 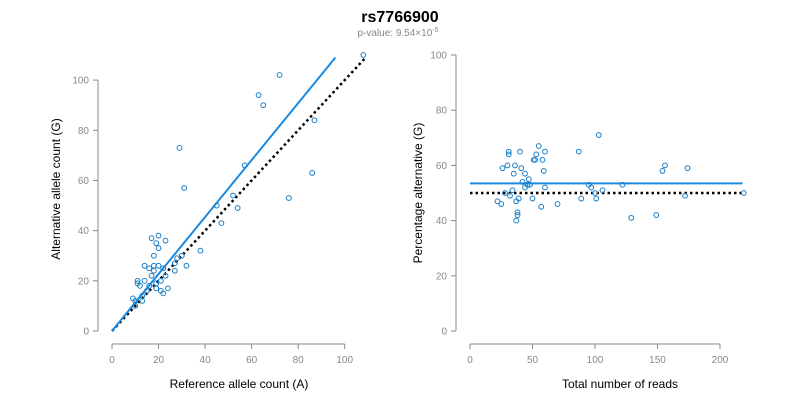 What do you see at coordinates (620, 178) in the screenshot?
I see `points` at bounding box center [620, 178].